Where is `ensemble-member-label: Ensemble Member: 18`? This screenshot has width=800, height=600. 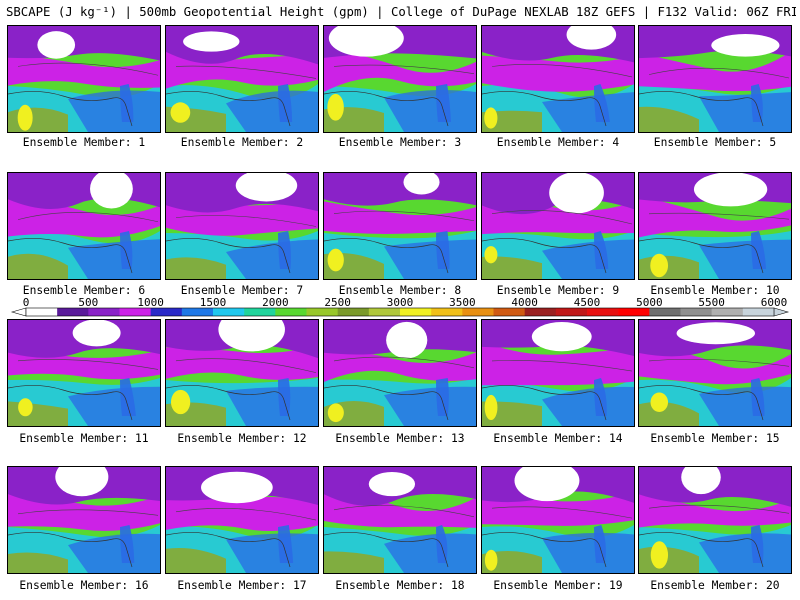 ensemble-member-label: Ensemble Member: 18 is located at coordinates (400, 585).